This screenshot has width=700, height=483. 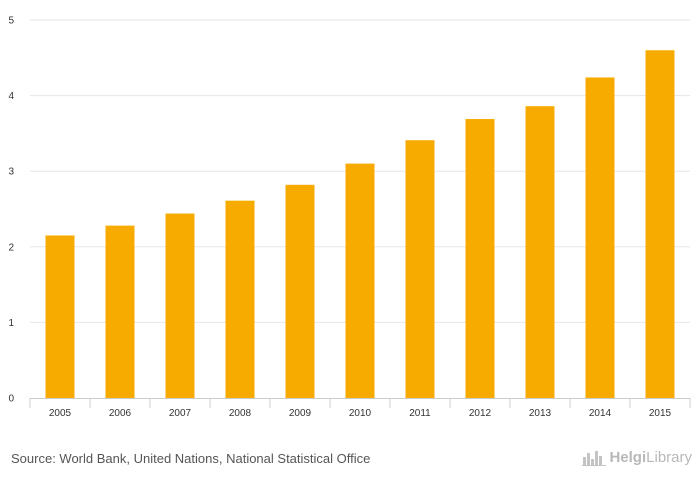 What do you see at coordinates (360, 280) in the screenshot?
I see `bar-2010` at bounding box center [360, 280].